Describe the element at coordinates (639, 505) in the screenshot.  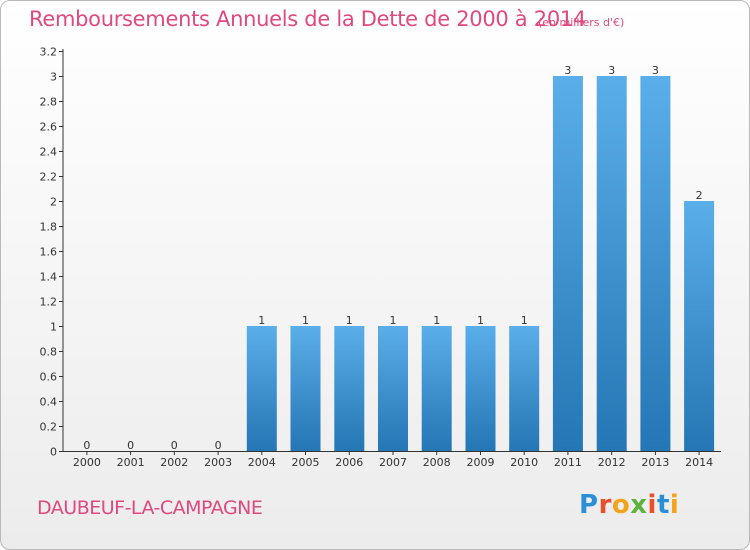
I see `logo-letter: x` at that location.